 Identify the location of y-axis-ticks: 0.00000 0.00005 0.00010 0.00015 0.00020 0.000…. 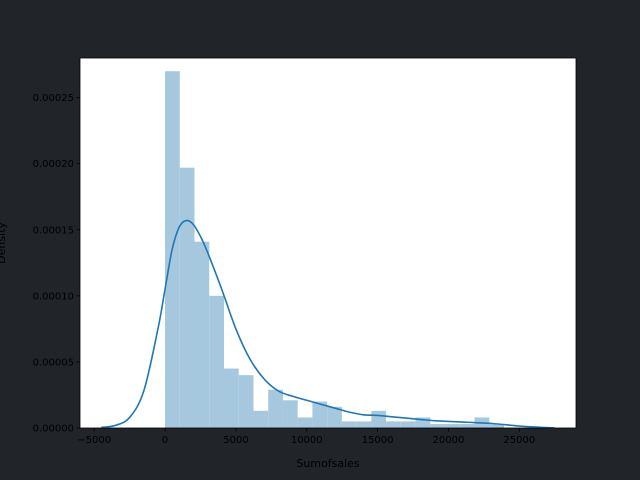
(56, 264).